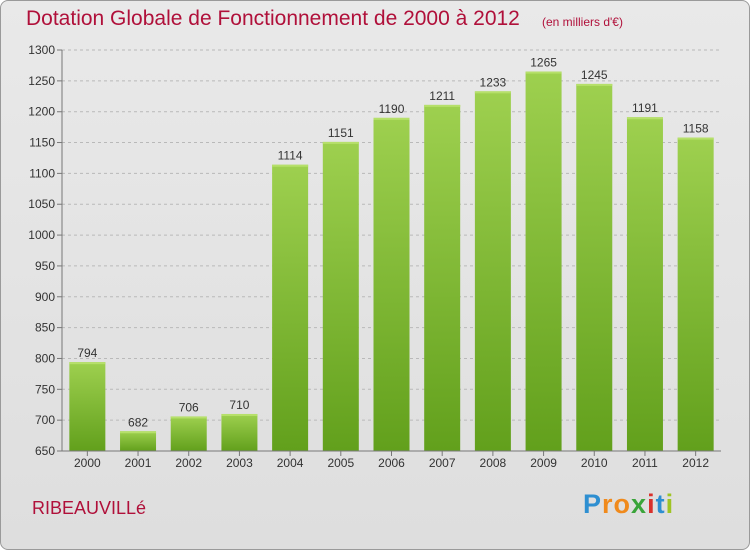 Image resolution: width=750 pixels, height=550 pixels. Describe the element at coordinates (87, 463) in the screenshot. I see `x-tick-label: 2000` at that location.